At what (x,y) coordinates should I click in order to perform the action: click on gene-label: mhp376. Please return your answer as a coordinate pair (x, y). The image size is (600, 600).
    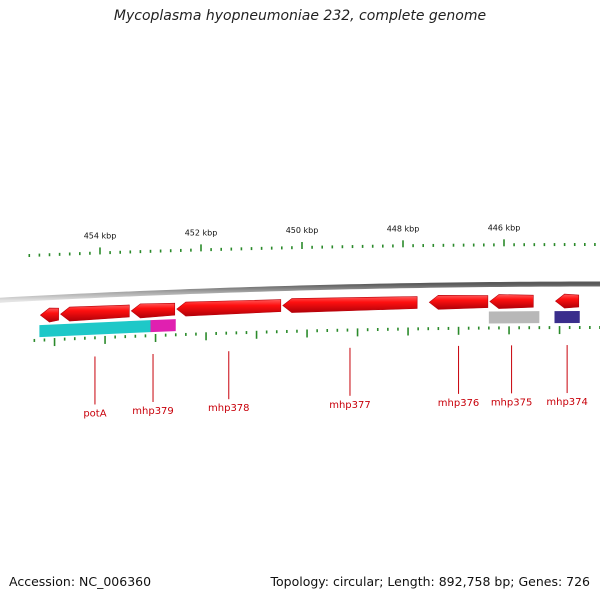
    Looking at the image, I should click on (459, 403).